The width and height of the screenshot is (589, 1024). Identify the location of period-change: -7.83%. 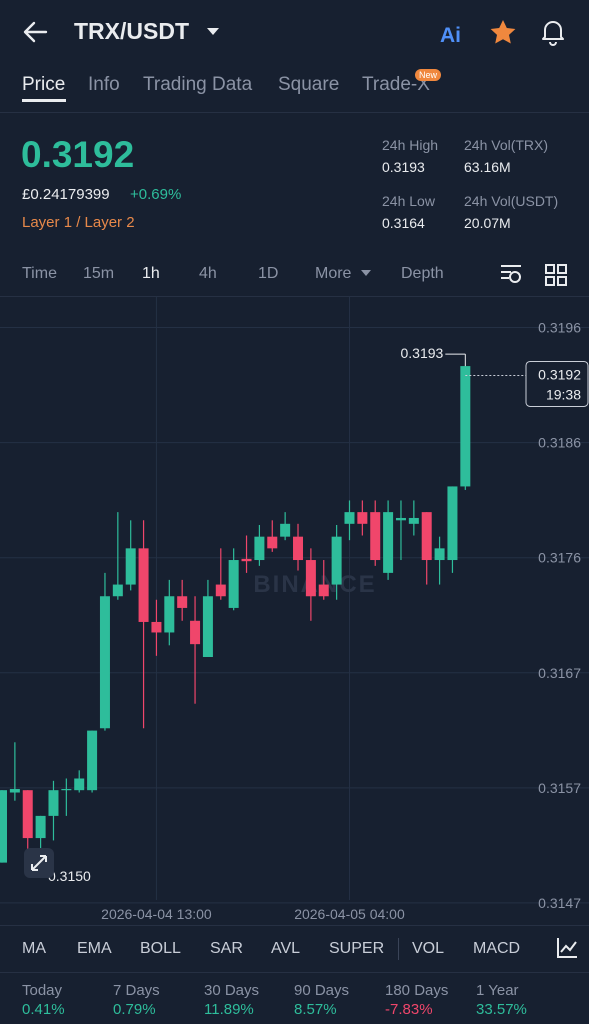
(409, 1009).